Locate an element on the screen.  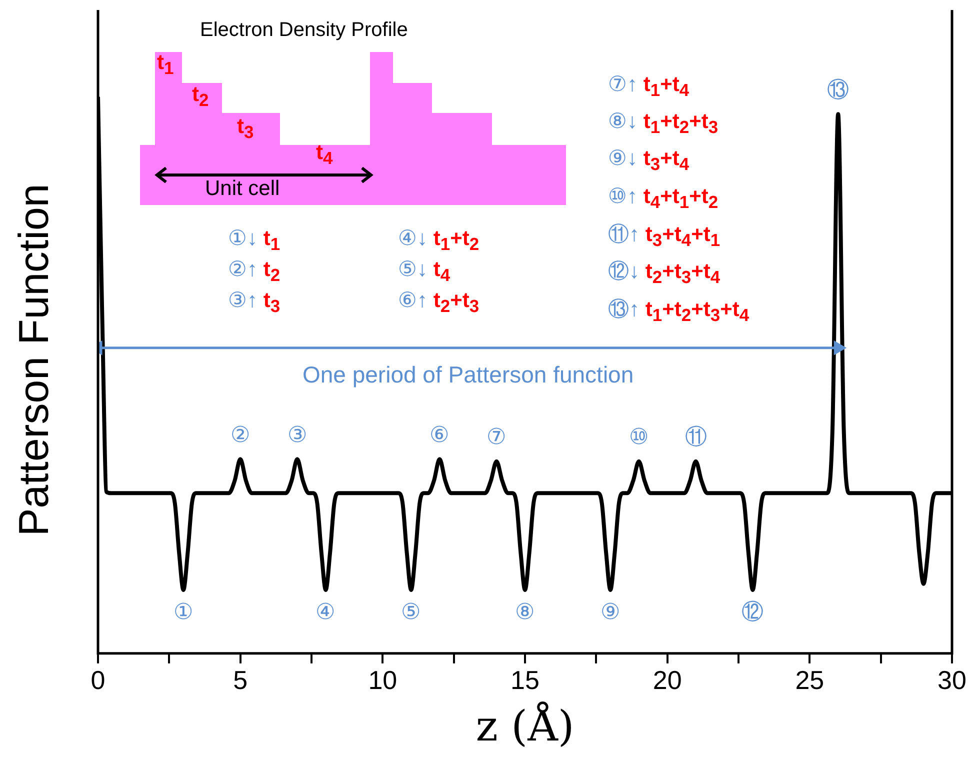
annotation: ⑬ is located at coordinates (838, 89).